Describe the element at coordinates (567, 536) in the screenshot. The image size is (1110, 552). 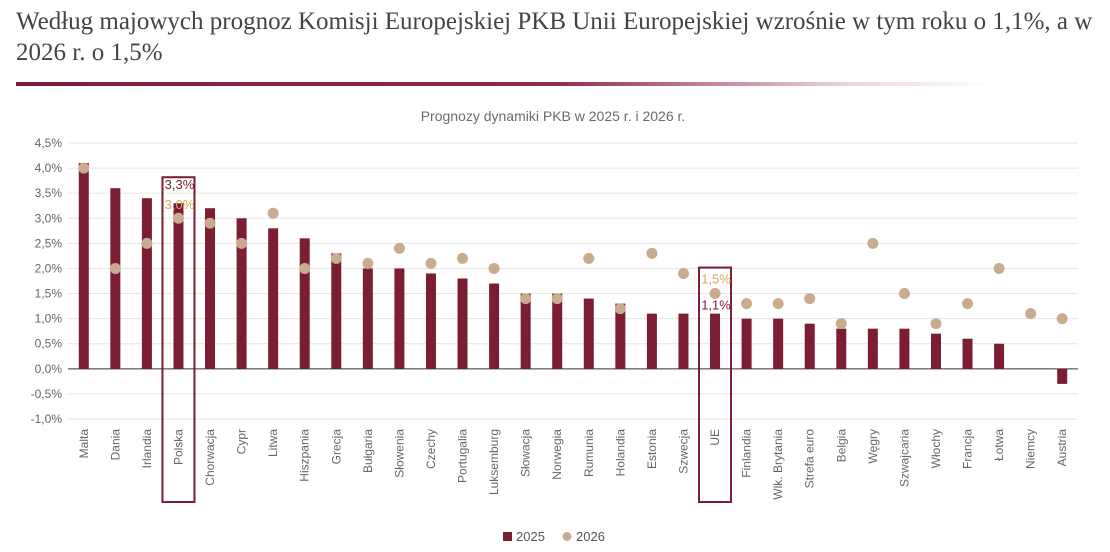
I see `legend-swatch-2026` at that location.